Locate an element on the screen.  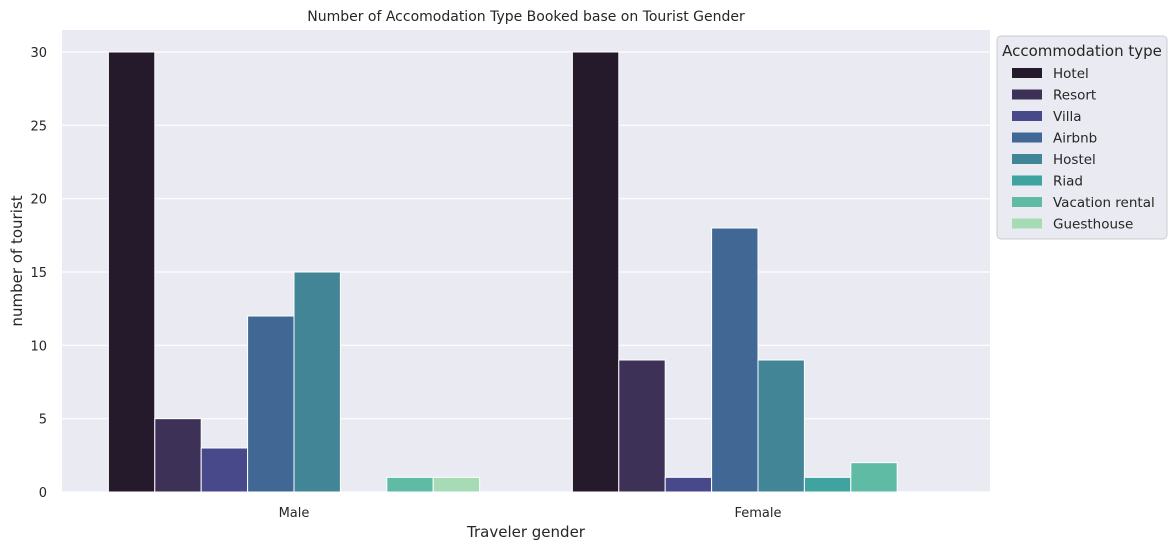
legend-label: Riad is located at coordinates (1068, 182).